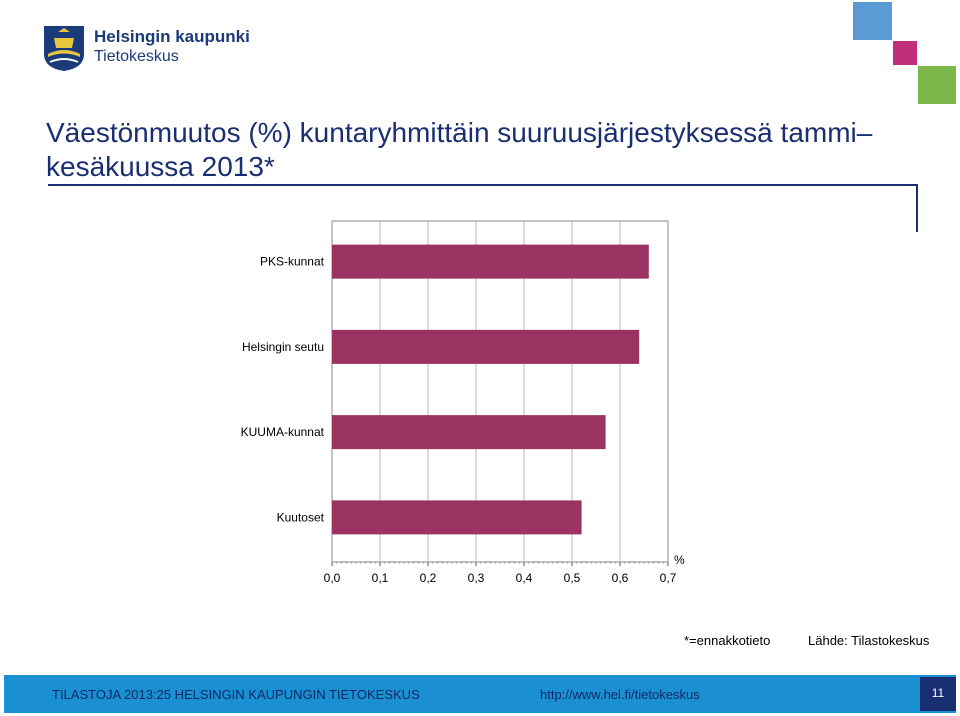 Image resolution: width=960 pixels, height=716 pixels. Describe the element at coordinates (428, 578) in the screenshot. I see `x-tick-label: 0,2` at that location.